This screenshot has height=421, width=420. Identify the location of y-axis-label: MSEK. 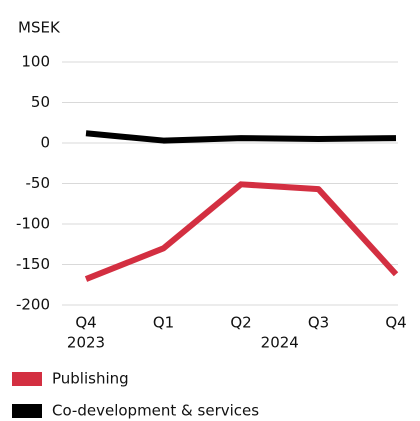
(39, 28).